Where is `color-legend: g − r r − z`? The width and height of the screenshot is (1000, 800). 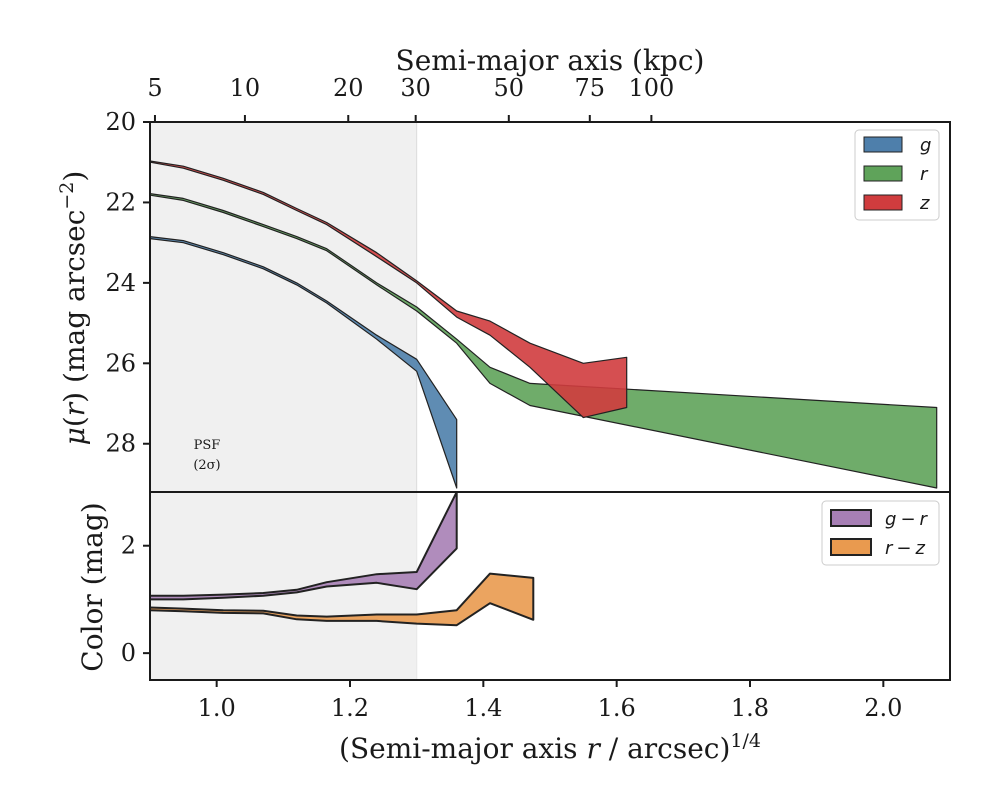
color-legend: g − r r − z is located at coordinates (880, 533).